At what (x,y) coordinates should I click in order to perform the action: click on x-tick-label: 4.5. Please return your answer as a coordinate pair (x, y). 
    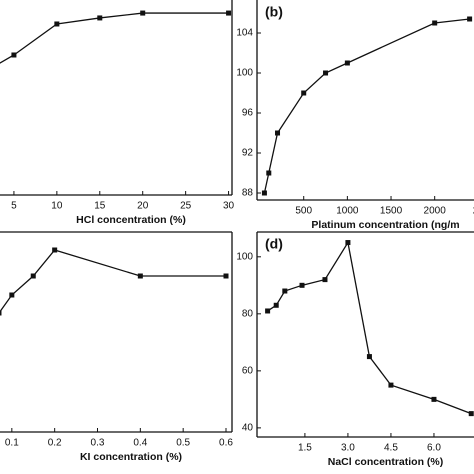
    Looking at the image, I should click on (391, 448).